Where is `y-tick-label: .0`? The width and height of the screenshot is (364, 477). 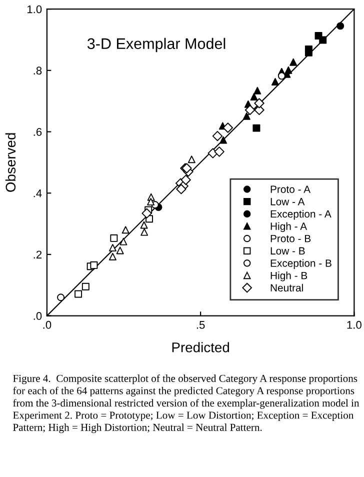
y-tick-label: .0 is located at coordinates (38, 316).